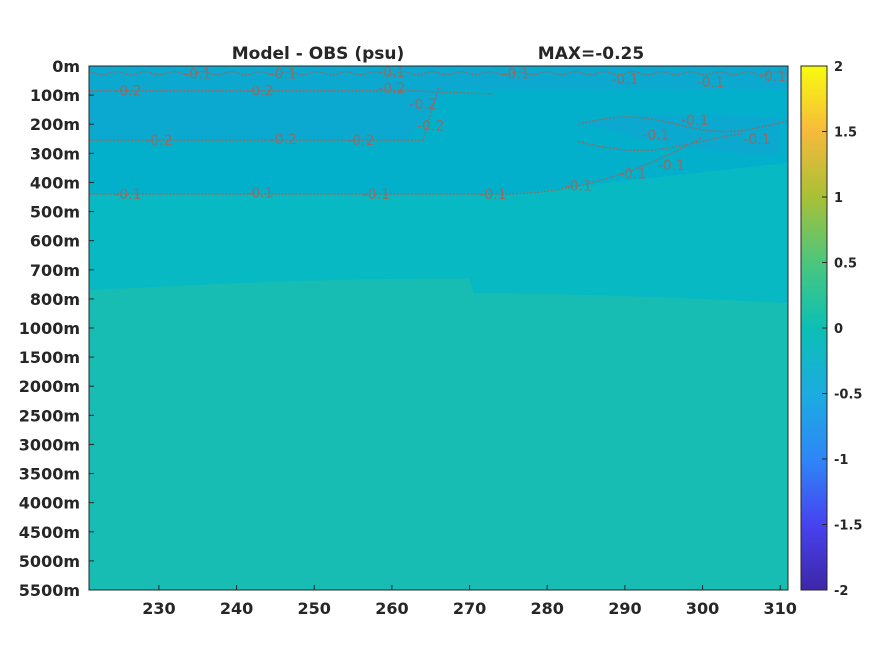 The image size is (875, 656). I want to click on x-tick-label: 270, so click(469, 608).